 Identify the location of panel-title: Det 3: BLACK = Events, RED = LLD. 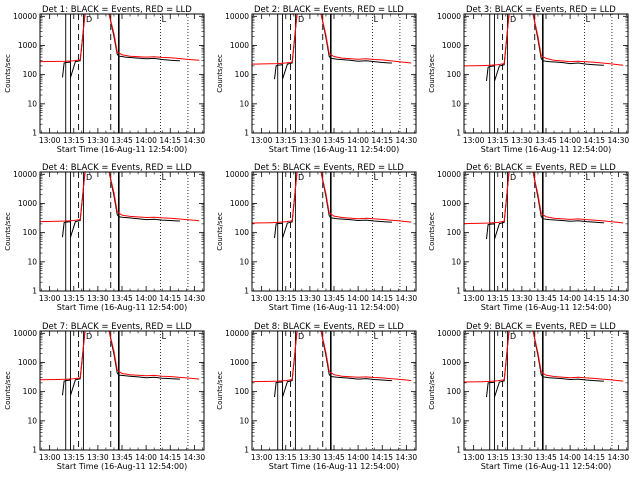
(541, 10).